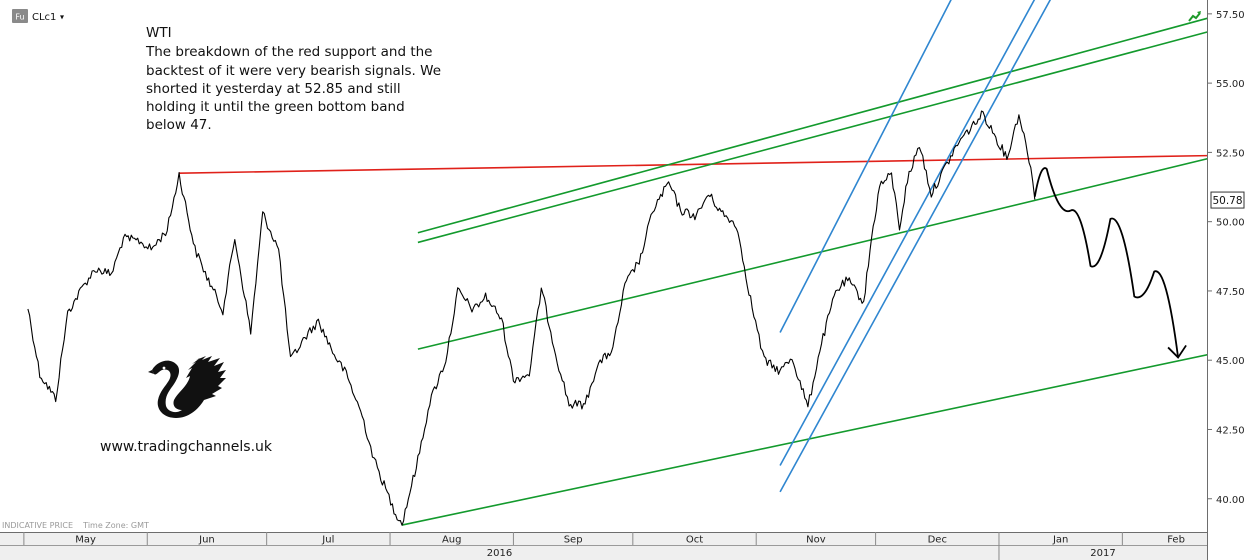 Image resolution: width=1255 pixels, height=560 pixels. What do you see at coordinates (62, 17) in the screenshot?
I see `symbol-dropdown-icon: ▾` at bounding box center [62, 17].